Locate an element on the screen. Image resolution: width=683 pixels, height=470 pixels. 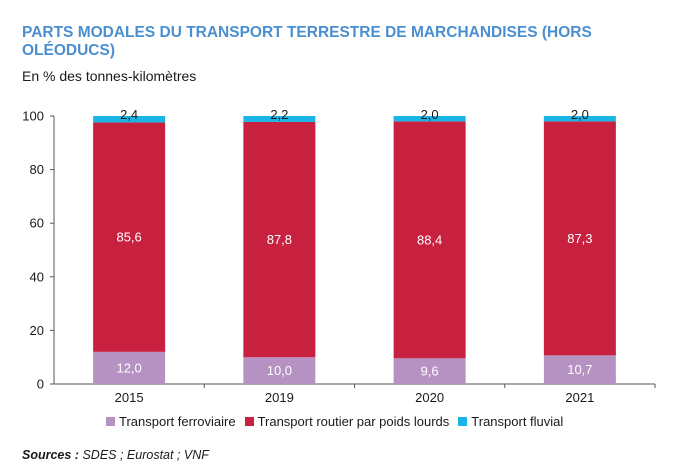
legend-swatch-fluvial is located at coordinates (463, 421).